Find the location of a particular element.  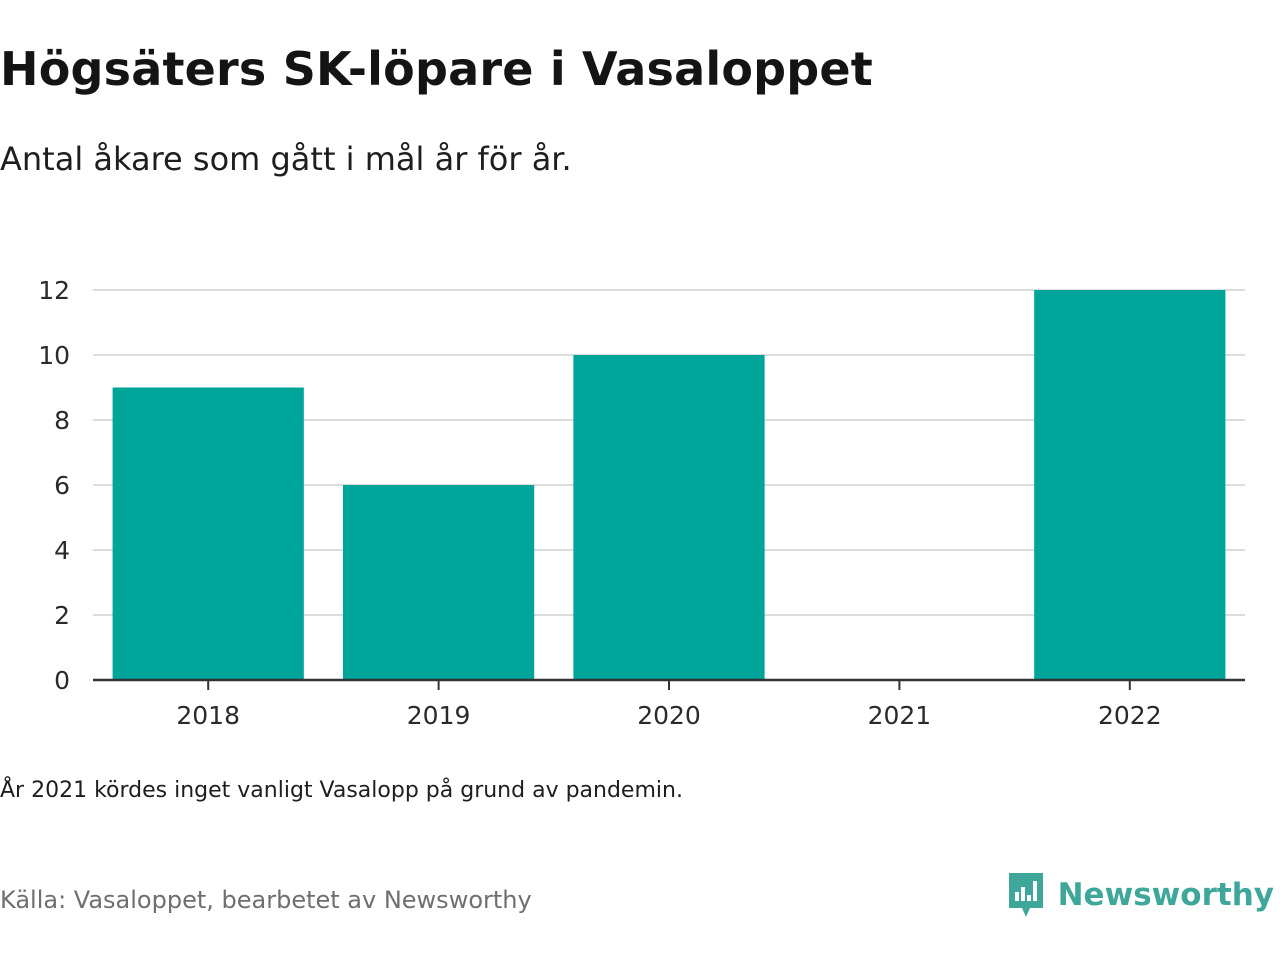

y-tick-label: 2 is located at coordinates (62, 615).